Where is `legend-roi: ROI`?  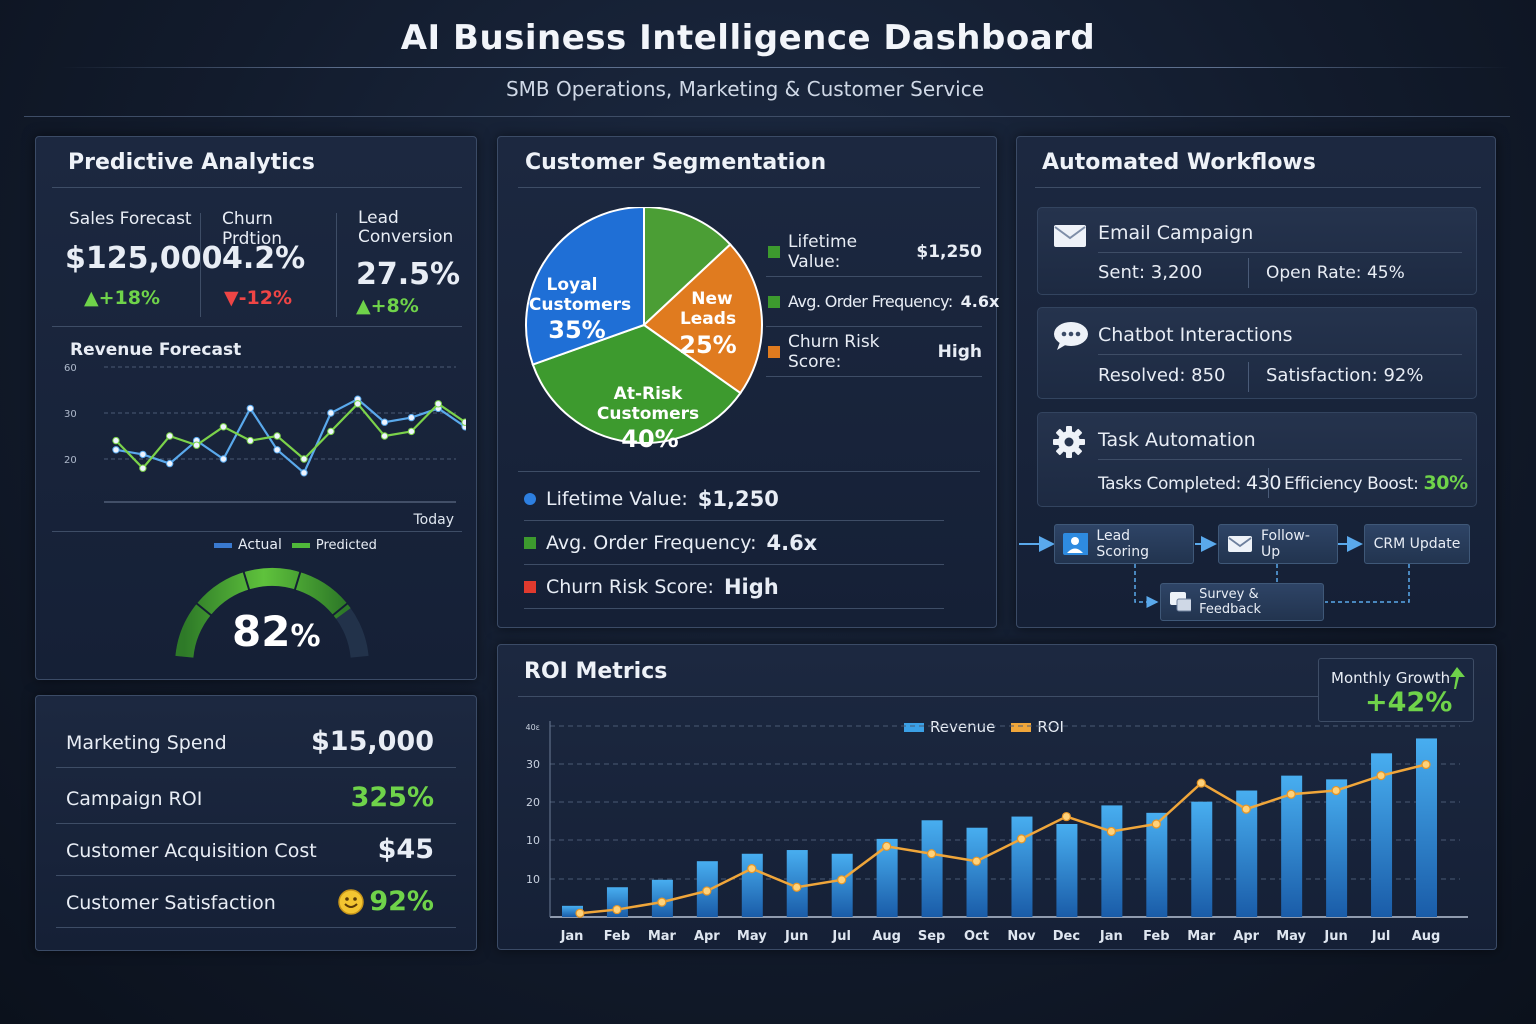
legend-roi: ROI is located at coordinates (1037, 727).